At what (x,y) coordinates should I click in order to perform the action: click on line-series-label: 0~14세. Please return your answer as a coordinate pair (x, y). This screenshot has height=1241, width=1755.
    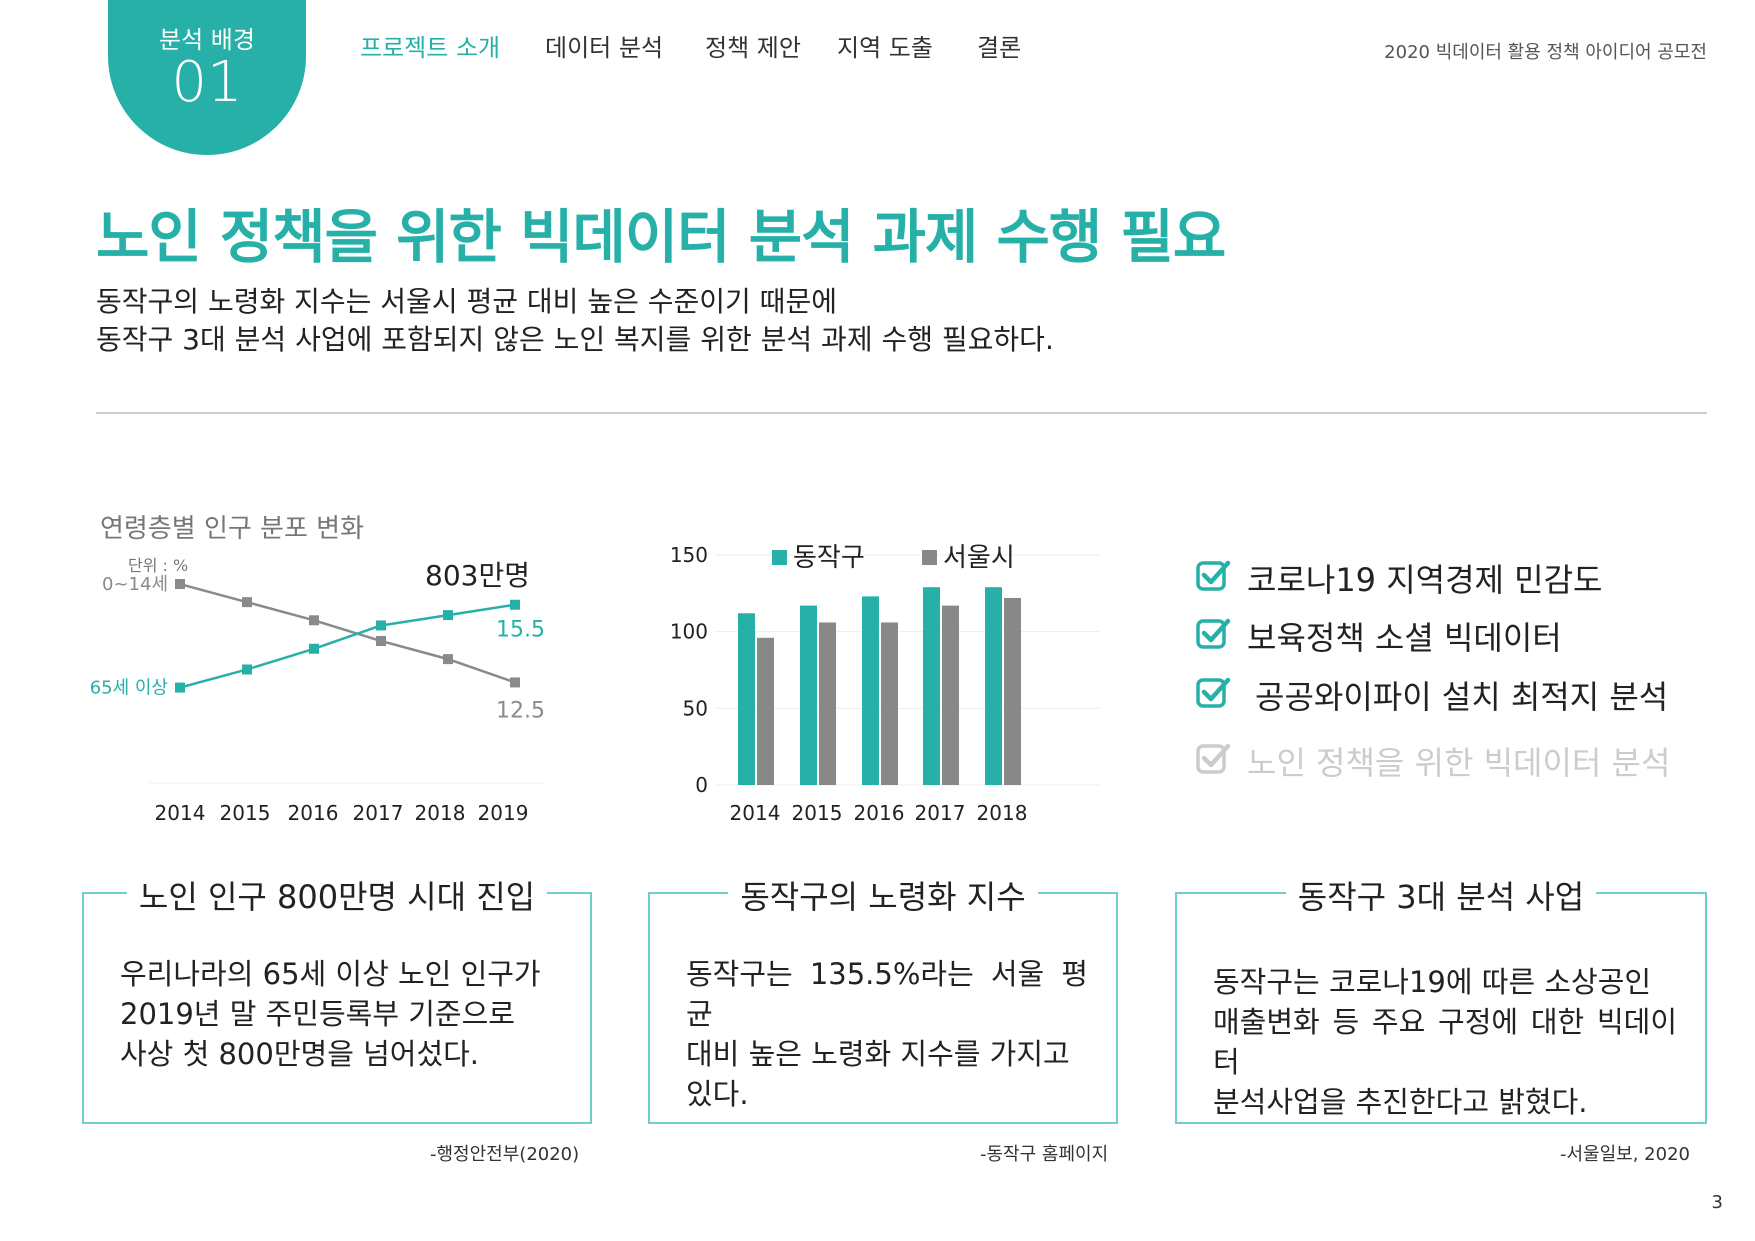
    Looking at the image, I should click on (135, 584).